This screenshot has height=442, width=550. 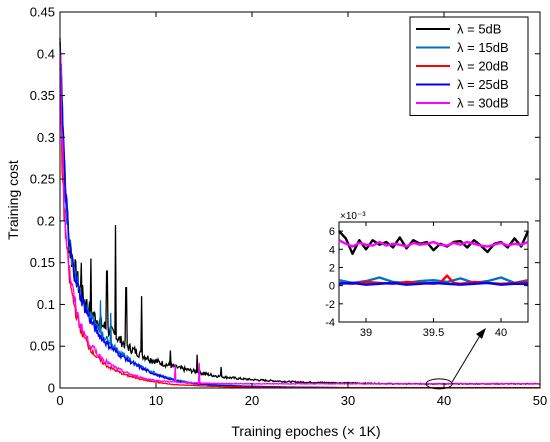 I want to click on inset-x-tick-label: 39, so click(x=366, y=333).